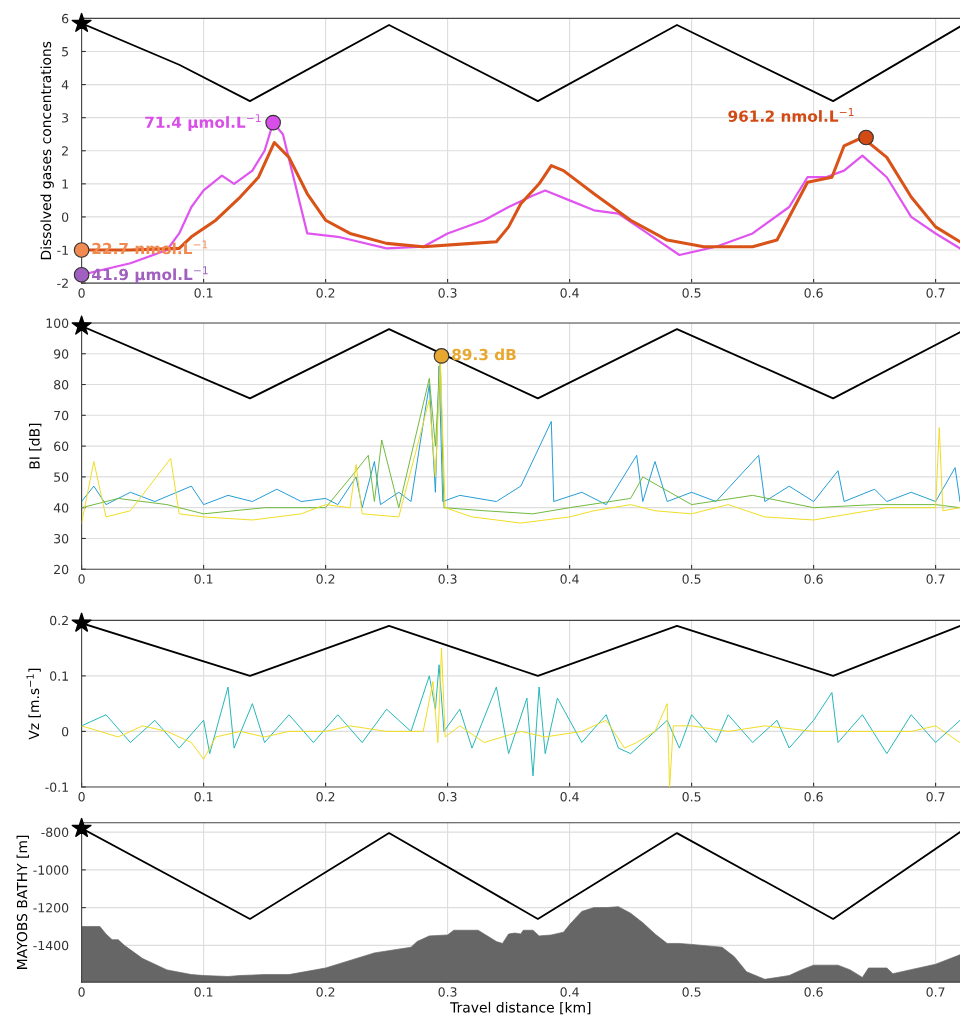 The height and width of the screenshot is (1022, 960). Describe the element at coordinates (33, 704) in the screenshot. I see `y-axis-title: Vz [m.s$^{−1}$]` at that location.